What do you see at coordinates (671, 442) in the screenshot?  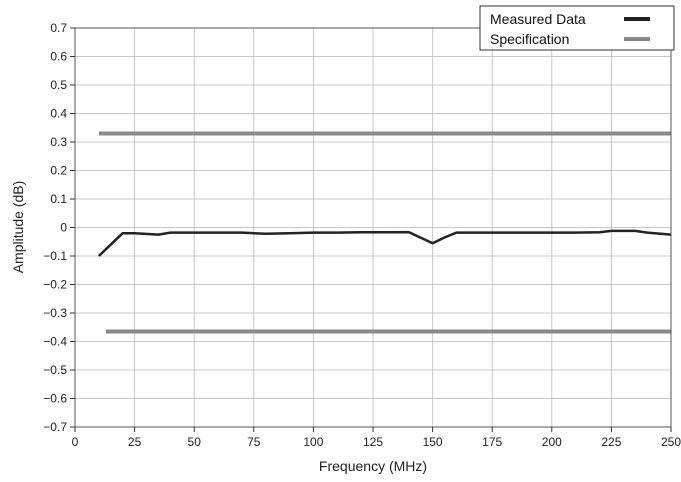 I see `x-tick-label: 250` at bounding box center [671, 442].